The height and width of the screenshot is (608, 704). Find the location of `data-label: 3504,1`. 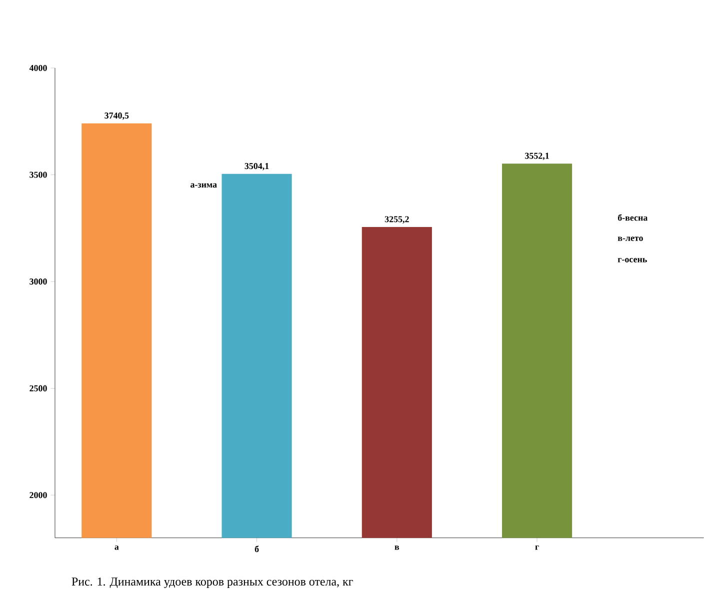

data-label: 3504,1 is located at coordinates (256, 166).